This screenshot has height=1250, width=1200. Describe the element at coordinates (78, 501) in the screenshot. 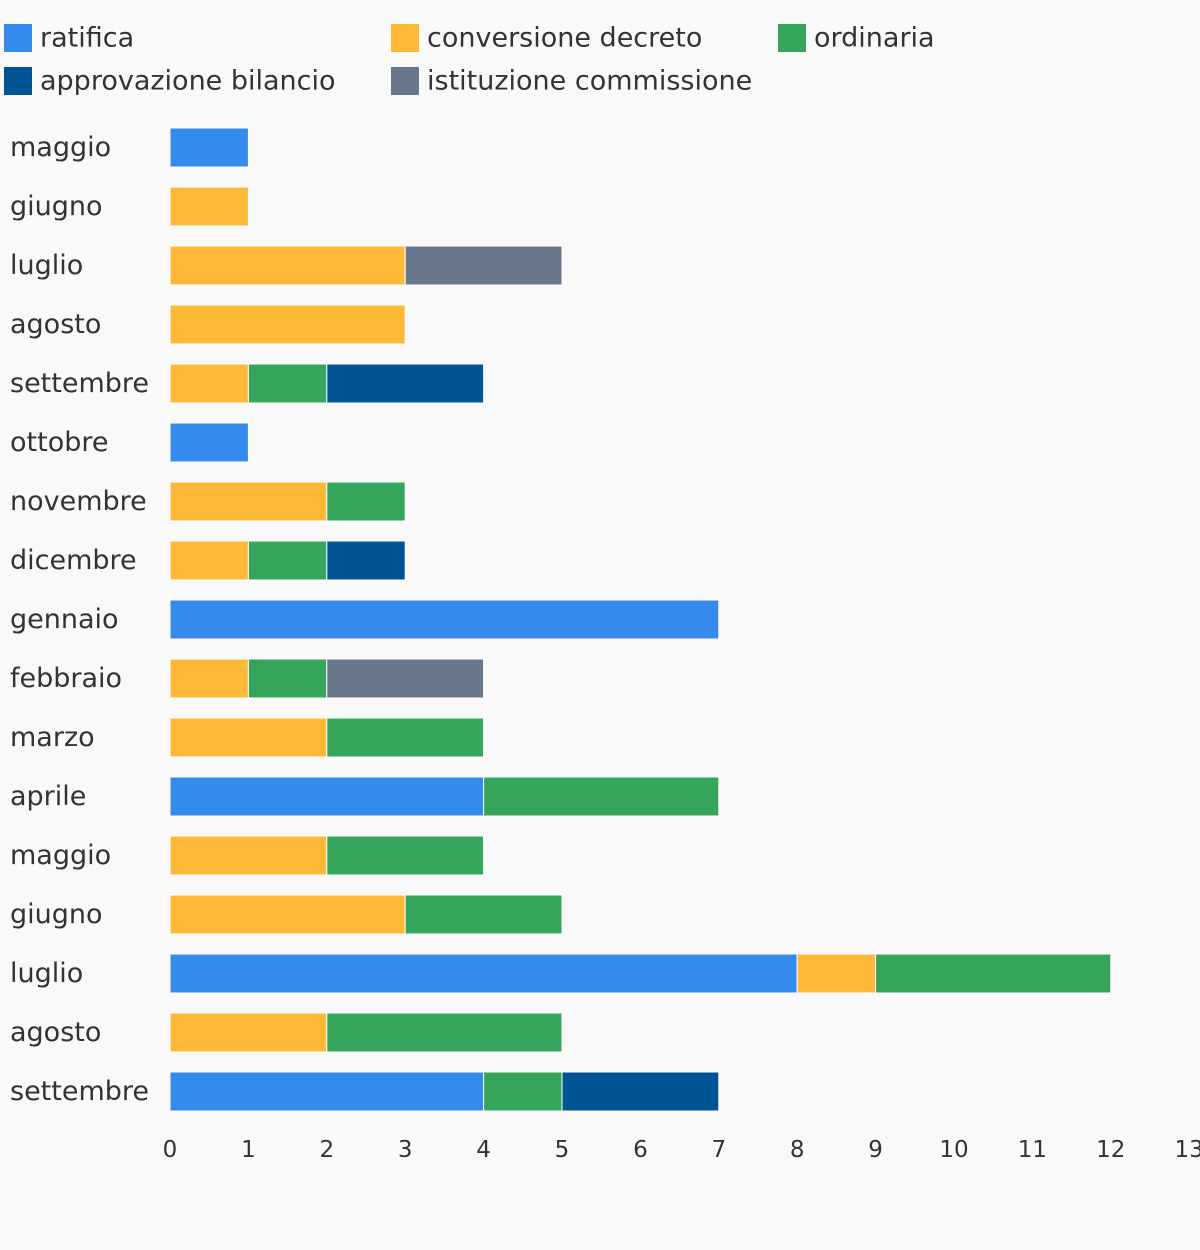

I see `category-label: novembre` at that location.